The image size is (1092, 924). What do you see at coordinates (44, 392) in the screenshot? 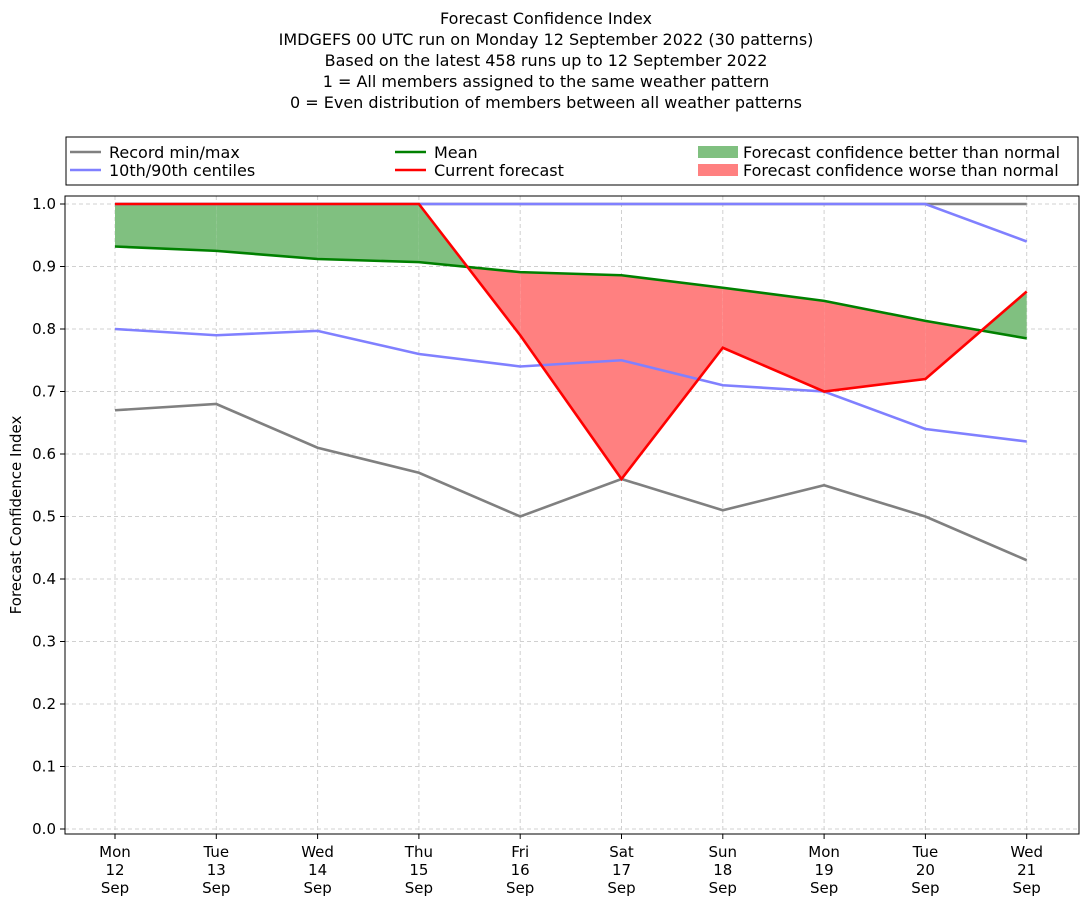
I see `y-tick-label: 0.7` at bounding box center [44, 392].